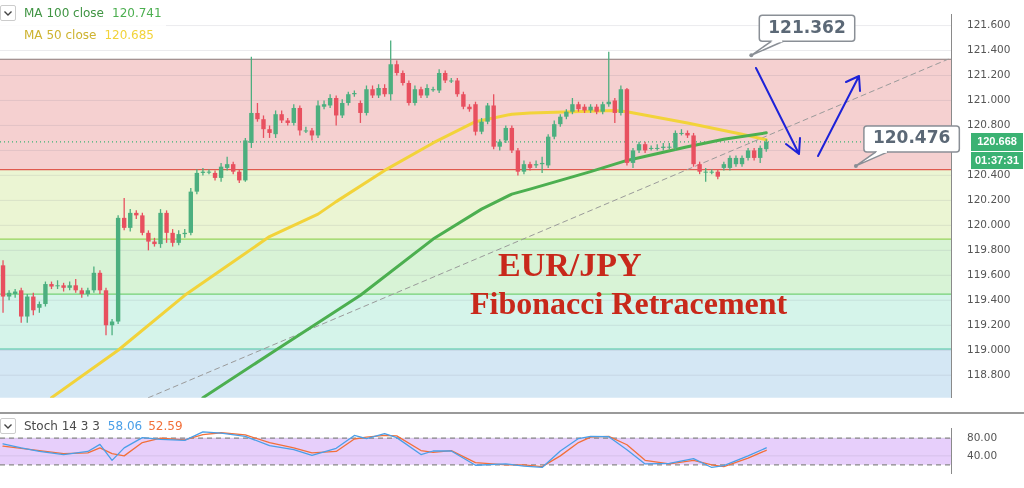  Describe the element at coordinates (911, 137) in the screenshot. I see `annotation: 120.476` at that location.